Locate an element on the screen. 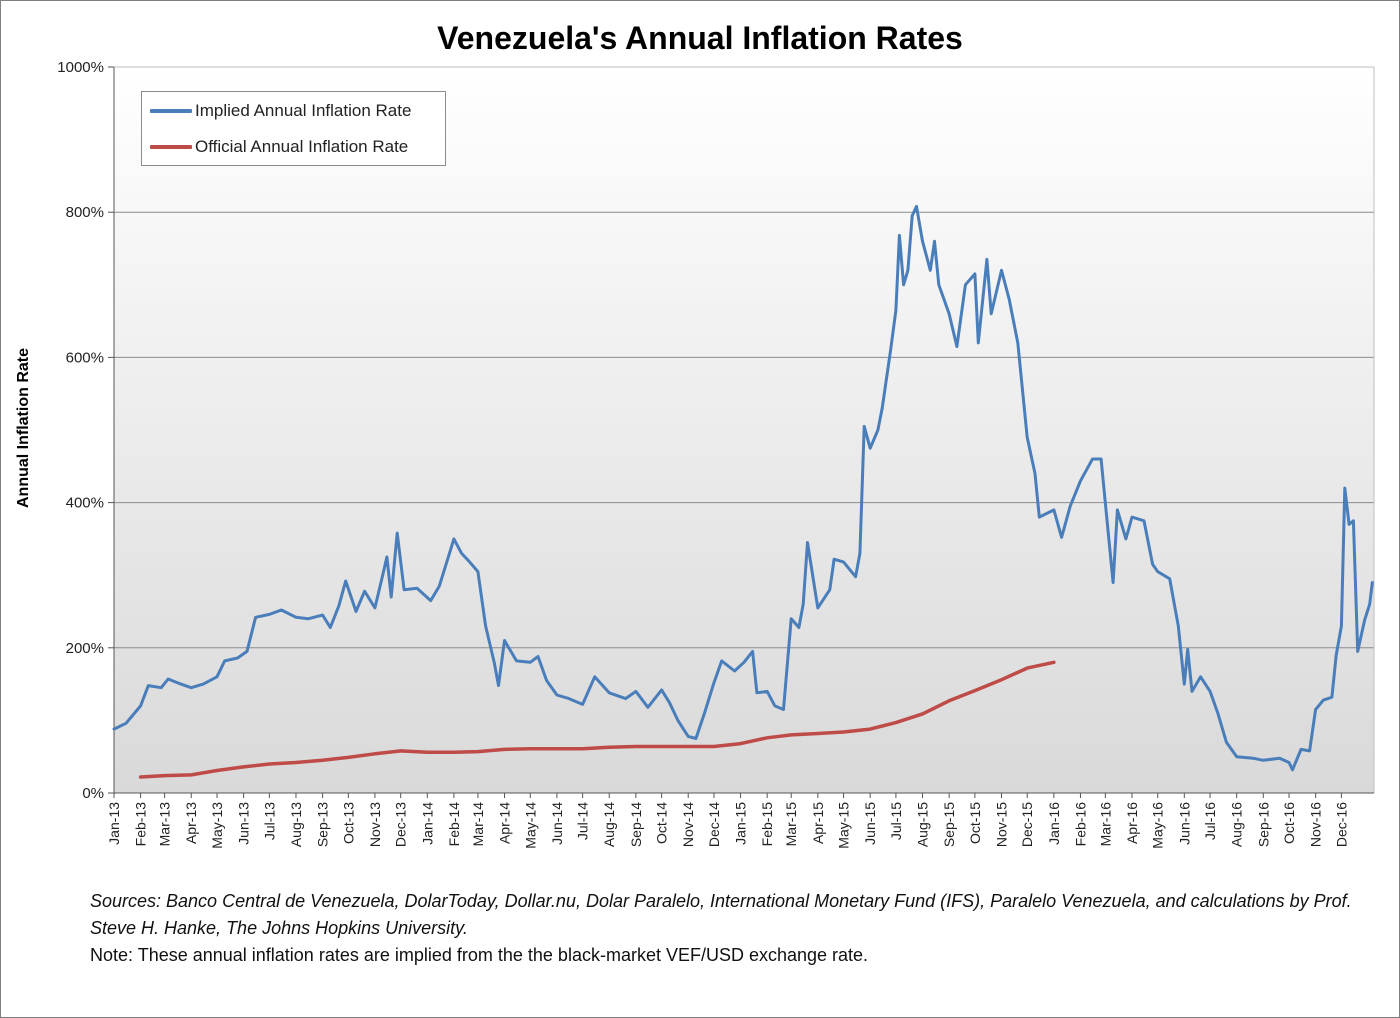 The height and width of the screenshot is (1018, 1400). legend-item-official: Official Annual Inflation Rate is located at coordinates (279, 147).